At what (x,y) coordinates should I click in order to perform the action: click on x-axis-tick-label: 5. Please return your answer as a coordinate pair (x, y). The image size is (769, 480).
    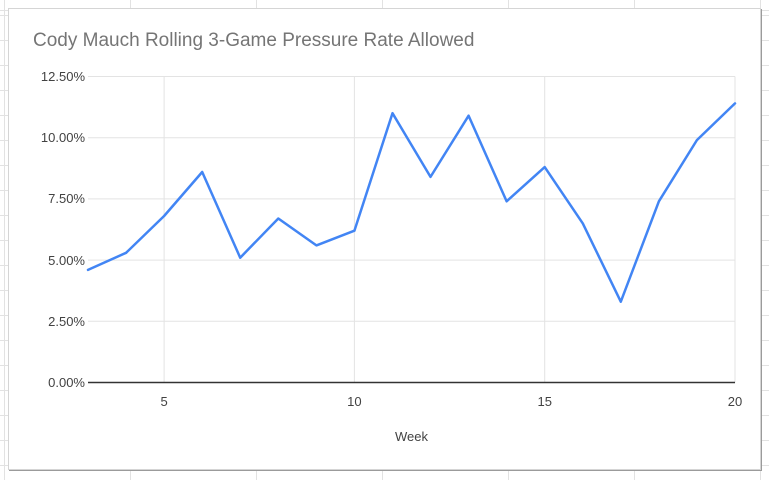
    Looking at the image, I should click on (164, 401).